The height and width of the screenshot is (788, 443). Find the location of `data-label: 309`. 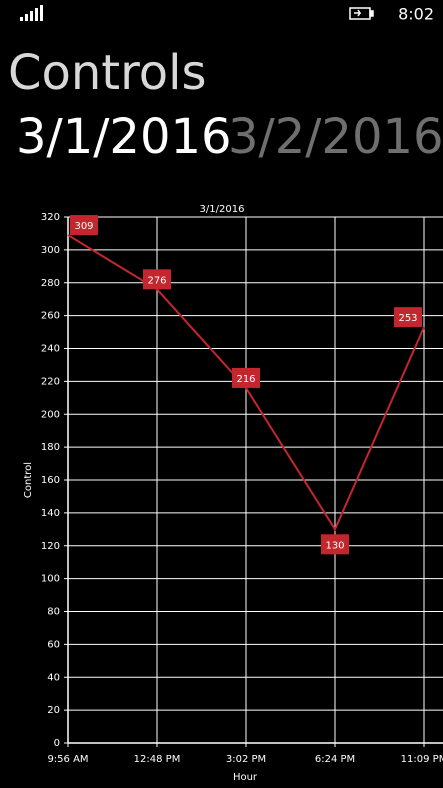

data-label: 309 is located at coordinates (83, 226).